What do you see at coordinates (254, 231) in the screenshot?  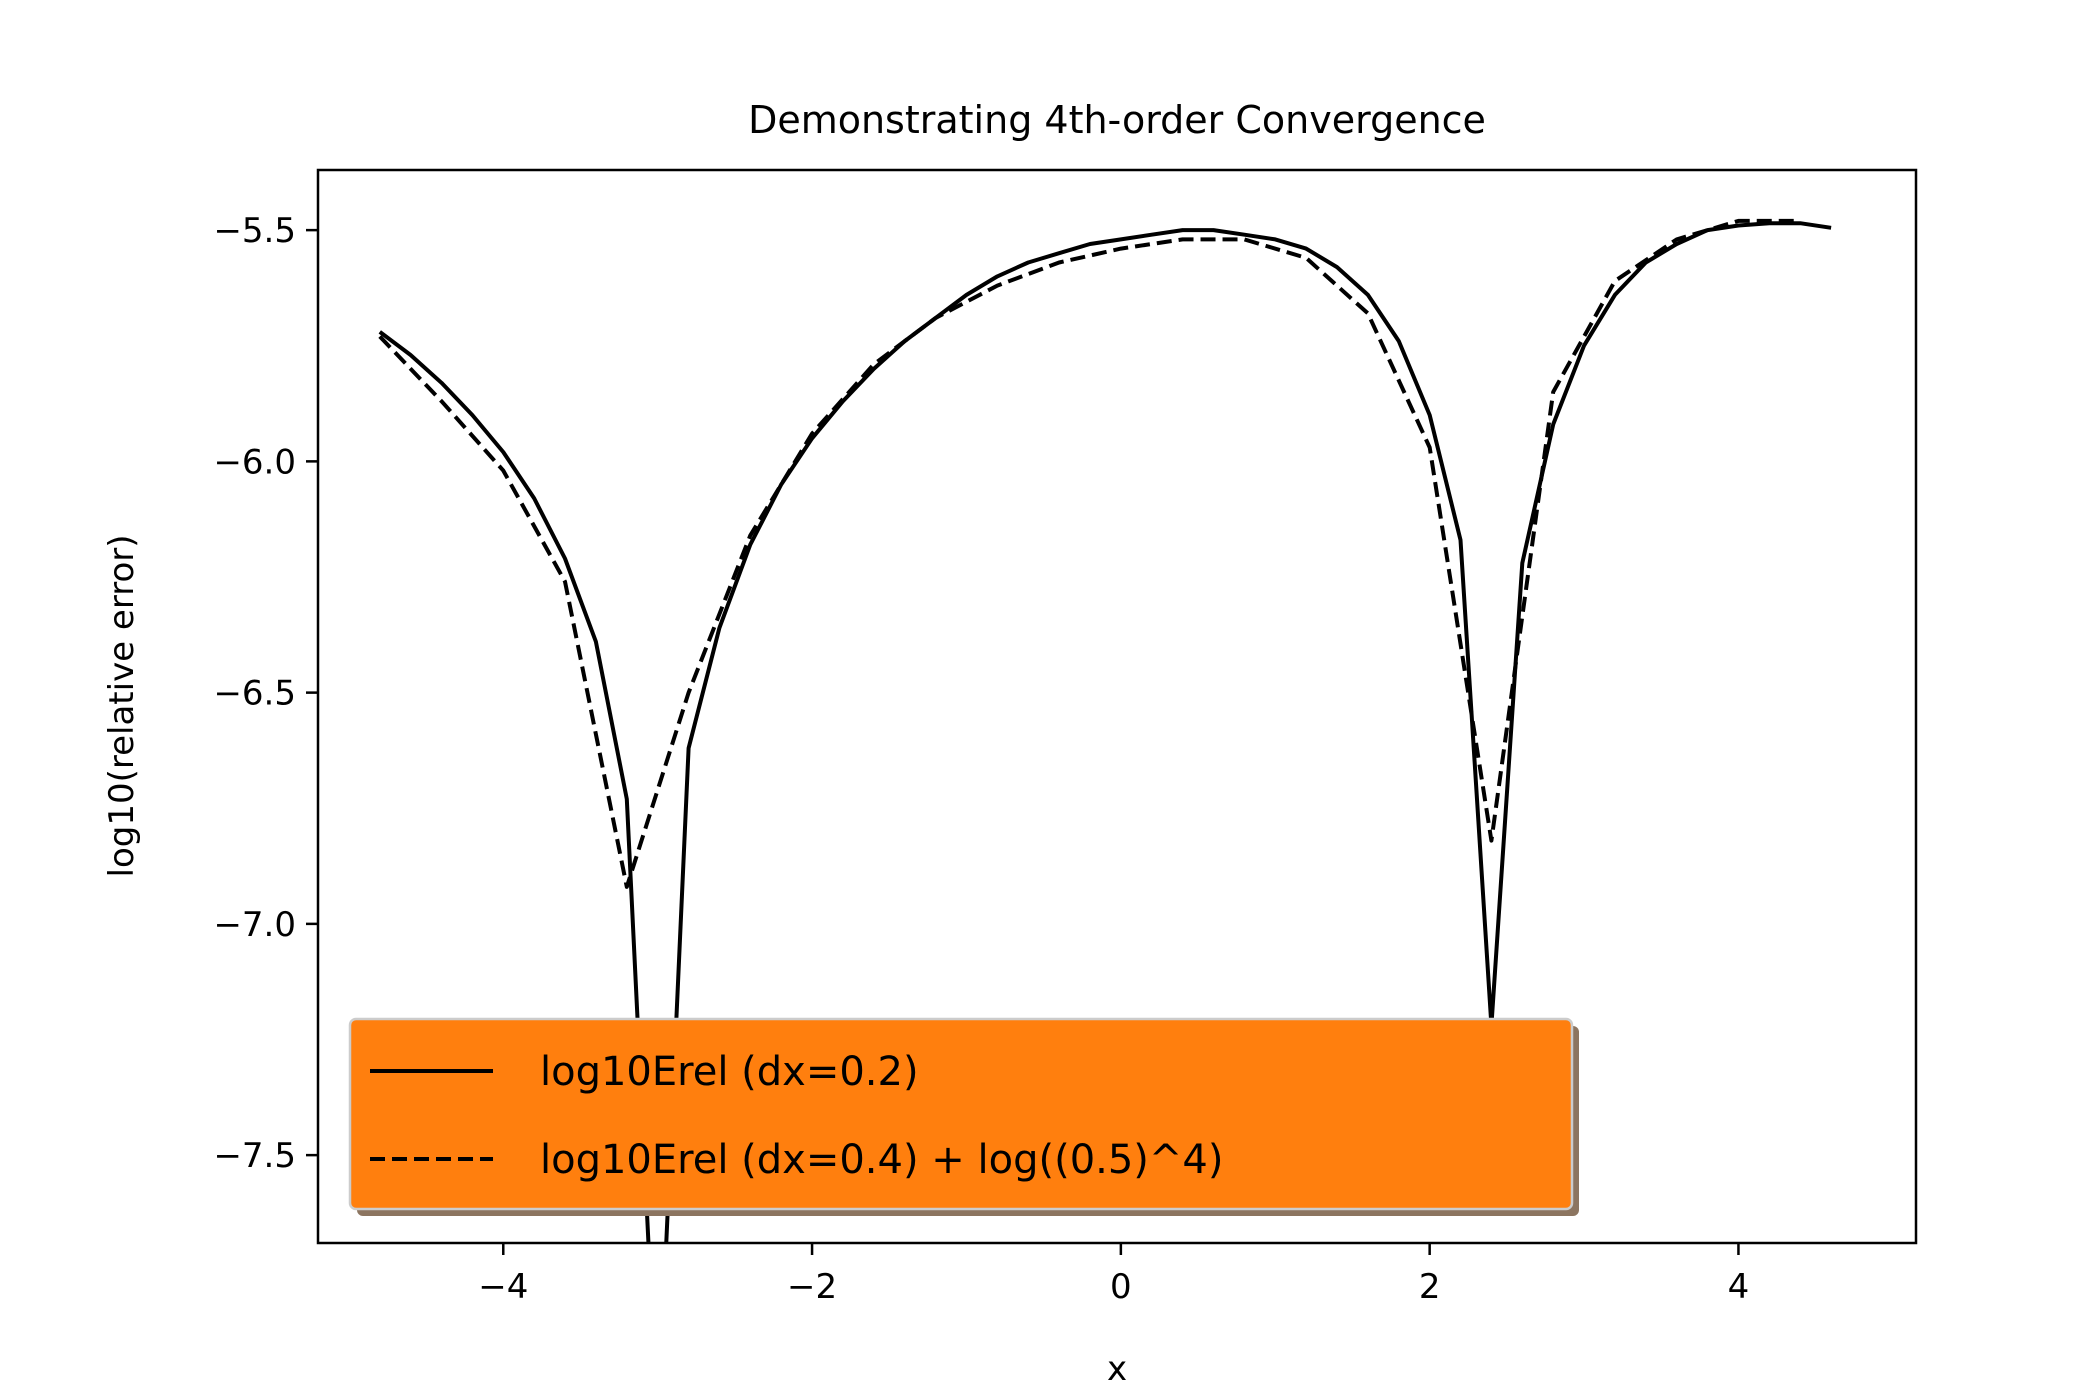 I see `y-tick-label: −5.5` at bounding box center [254, 231].